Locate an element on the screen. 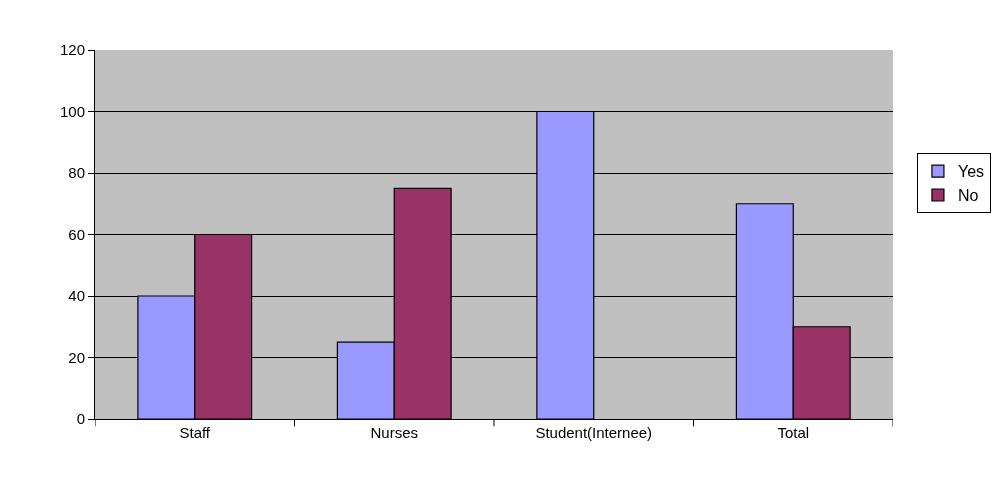 The width and height of the screenshot is (1003, 479). y-tick-label: 80 is located at coordinates (76, 173).